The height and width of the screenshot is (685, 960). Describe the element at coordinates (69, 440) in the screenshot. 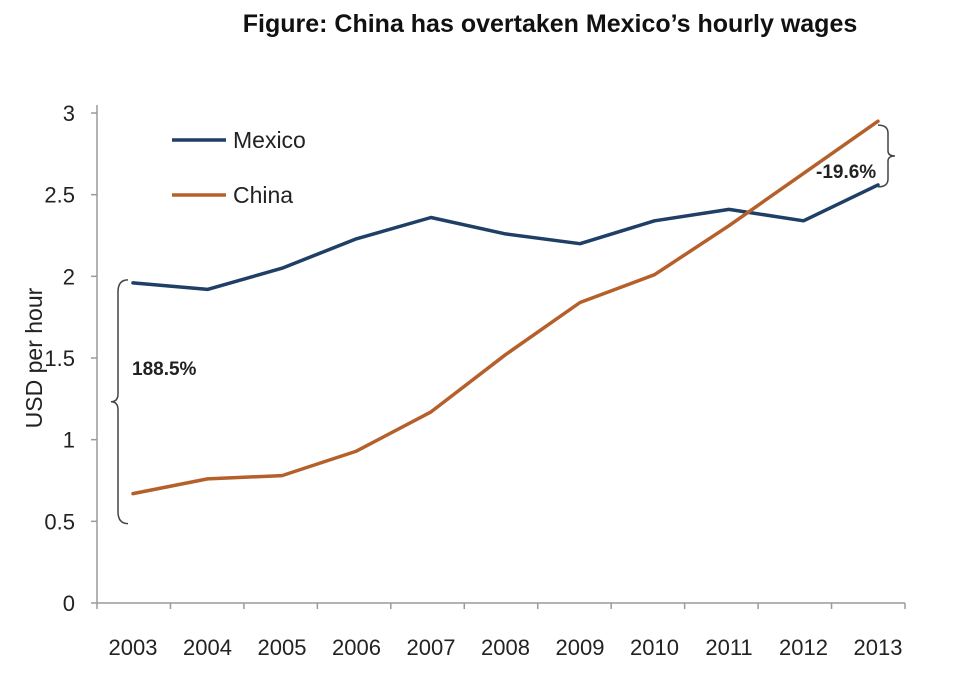

I see `y-tick-label: 1` at that location.